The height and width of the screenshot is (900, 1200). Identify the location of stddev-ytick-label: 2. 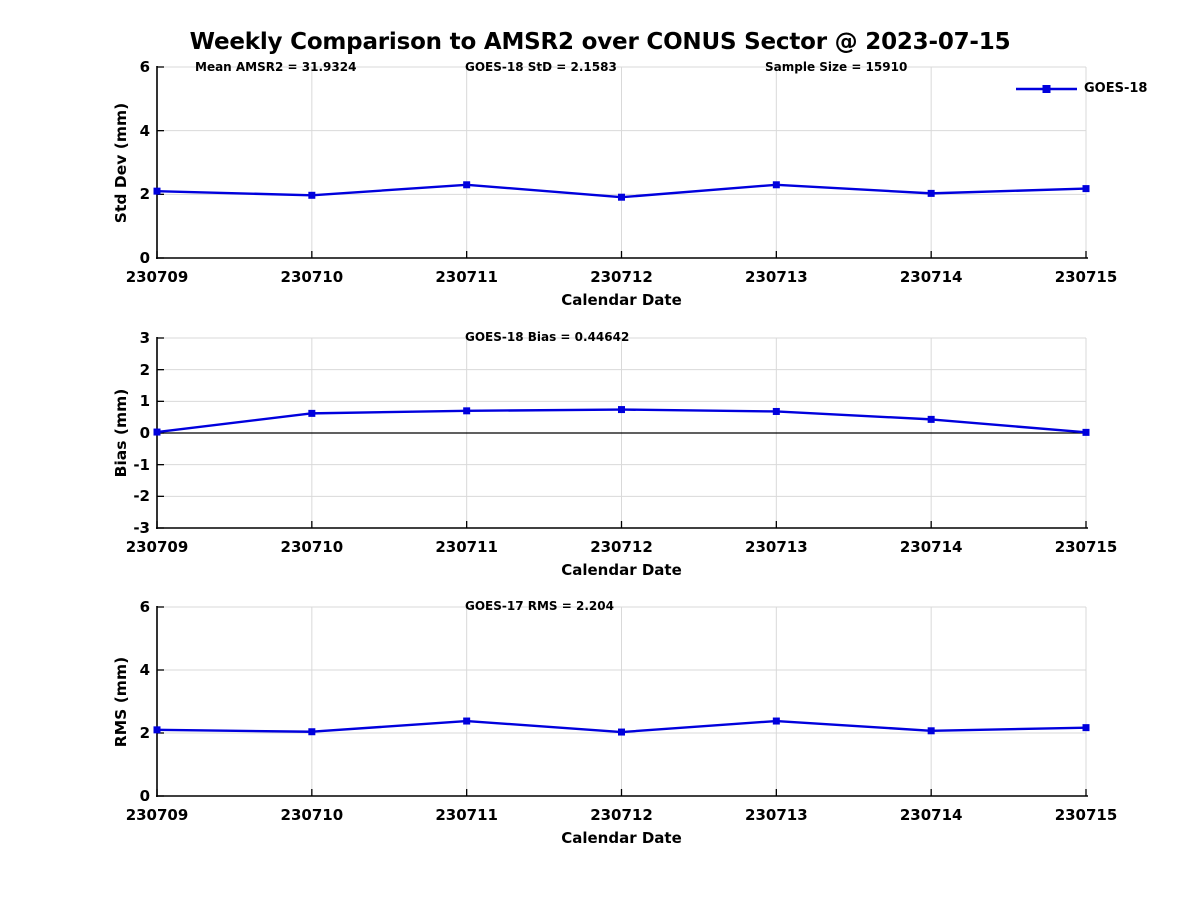
(144, 194).